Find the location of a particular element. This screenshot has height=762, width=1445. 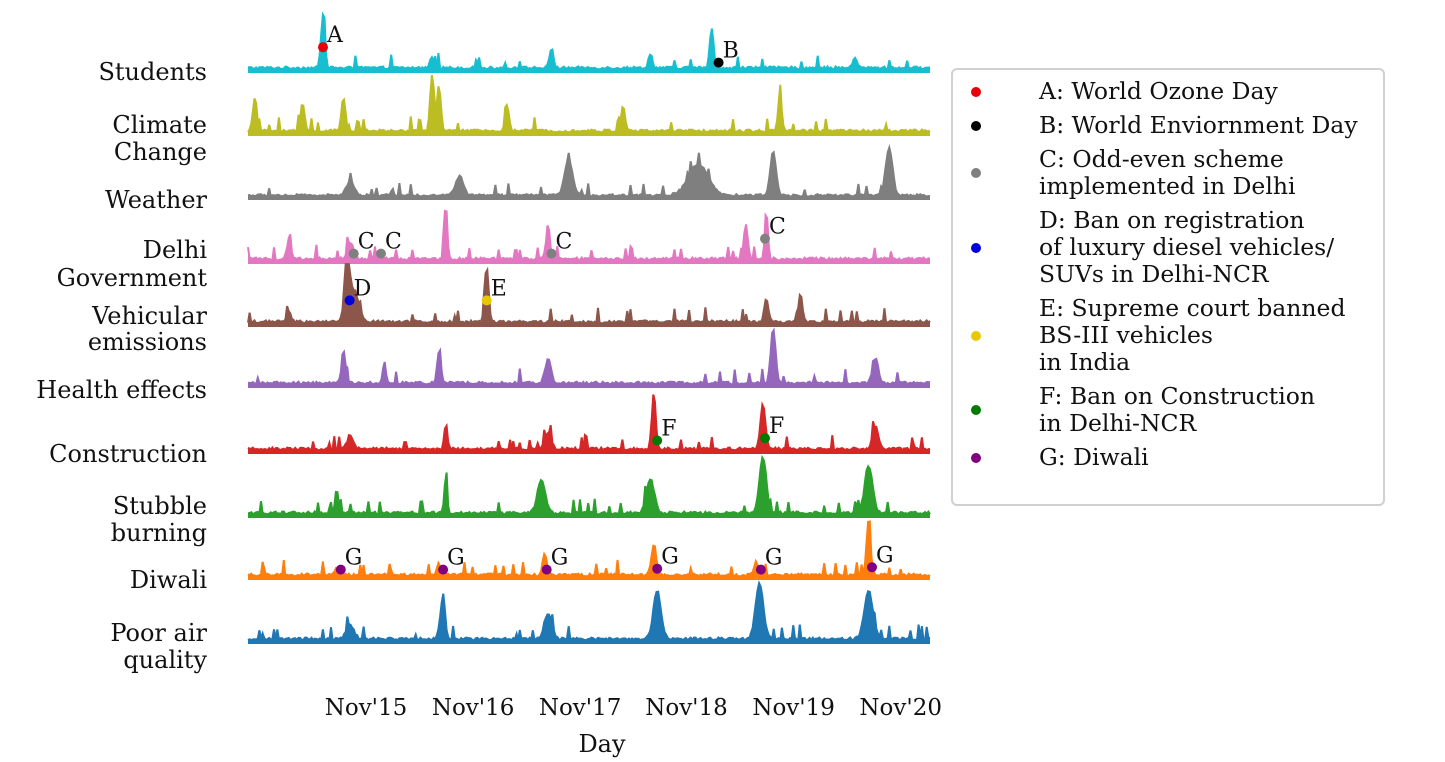

series-label: burning is located at coordinates (159, 533).